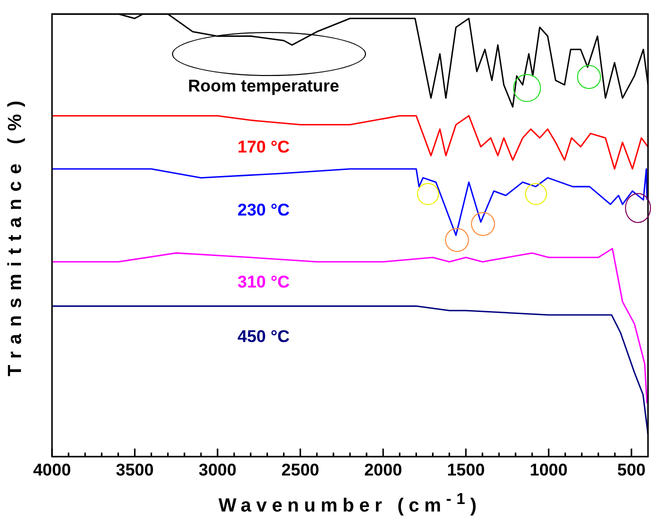 The image size is (651, 521). Describe the element at coordinates (16, 235) in the screenshot. I see `y-axis-title: Transmittance (%)` at that location.